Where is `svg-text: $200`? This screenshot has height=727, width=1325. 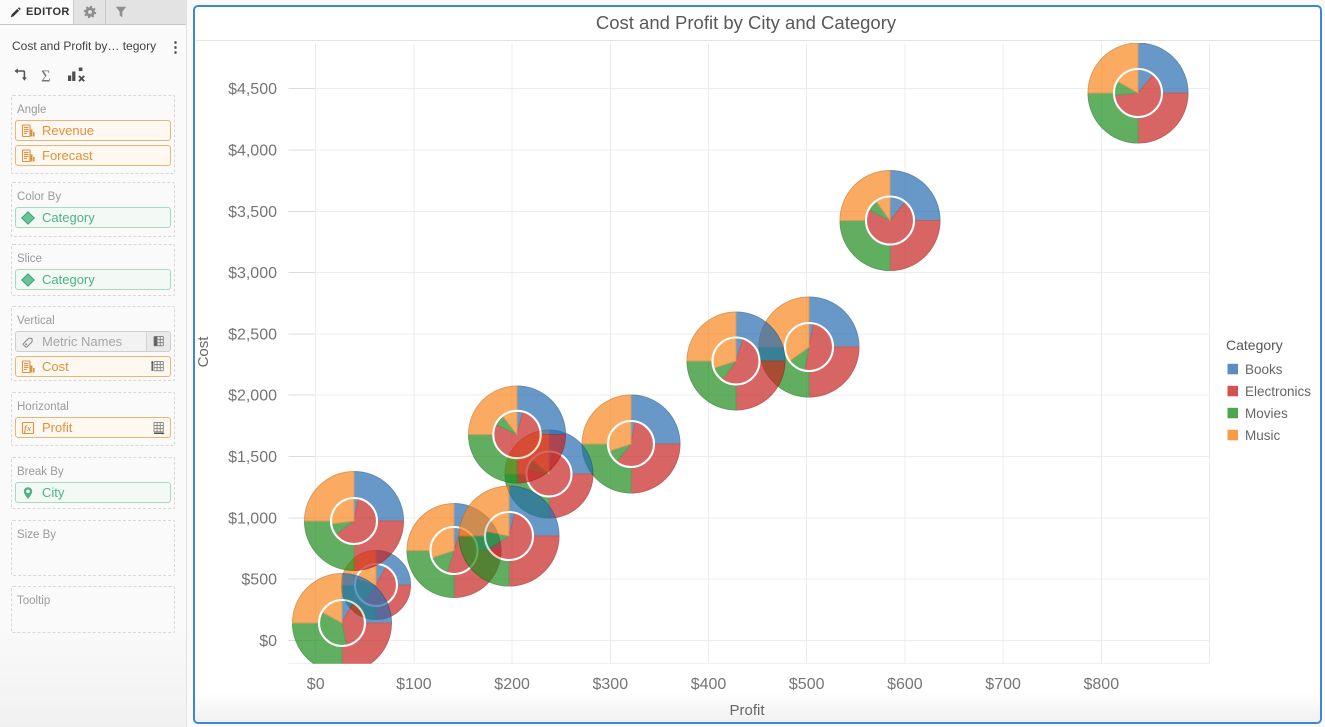 svg-text: $200 is located at coordinates (512, 684).